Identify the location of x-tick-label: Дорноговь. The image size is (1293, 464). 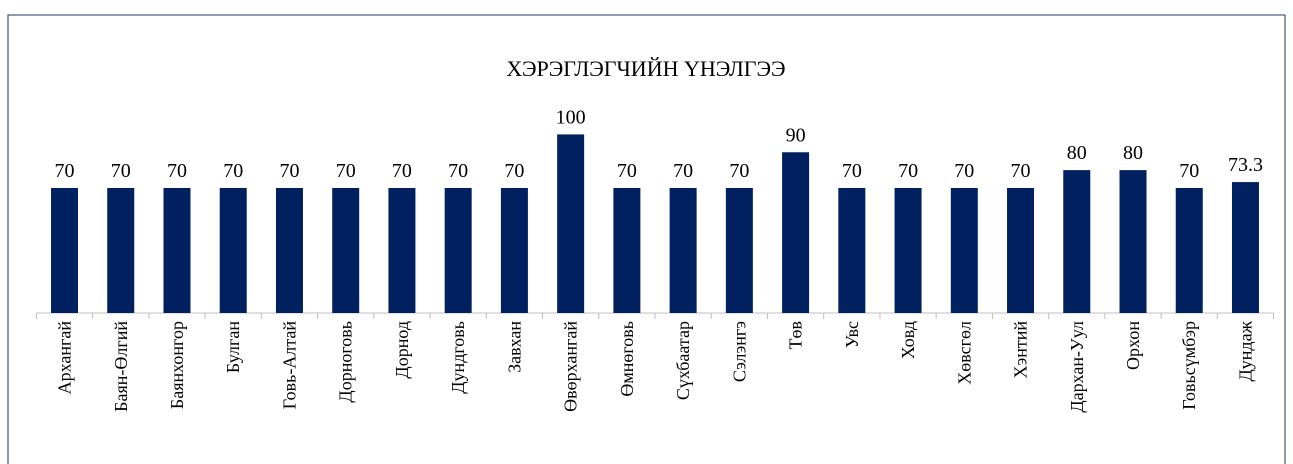
(346, 362).